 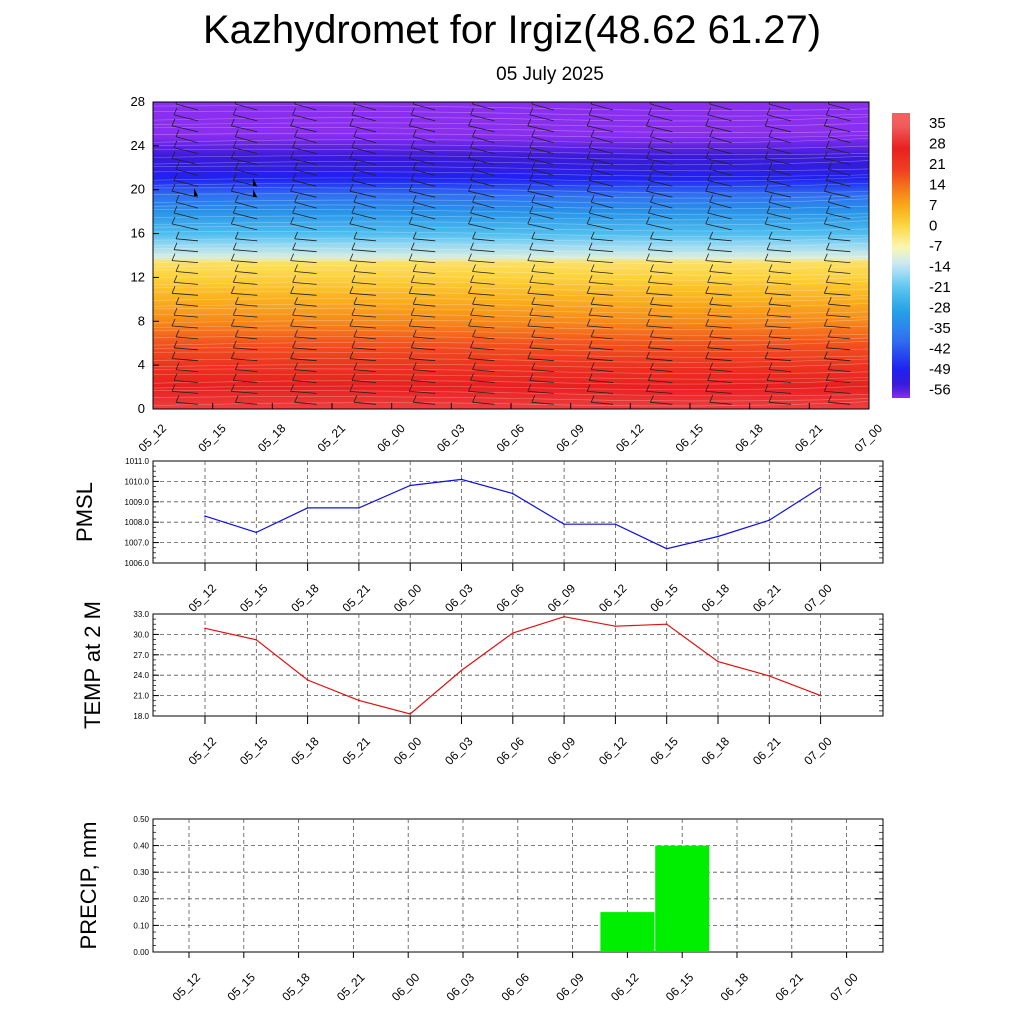 What do you see at coordinates (137, 563) in the screenshot?
I see `y-tick-label: 1006.0` at bounding box center [137, 563].